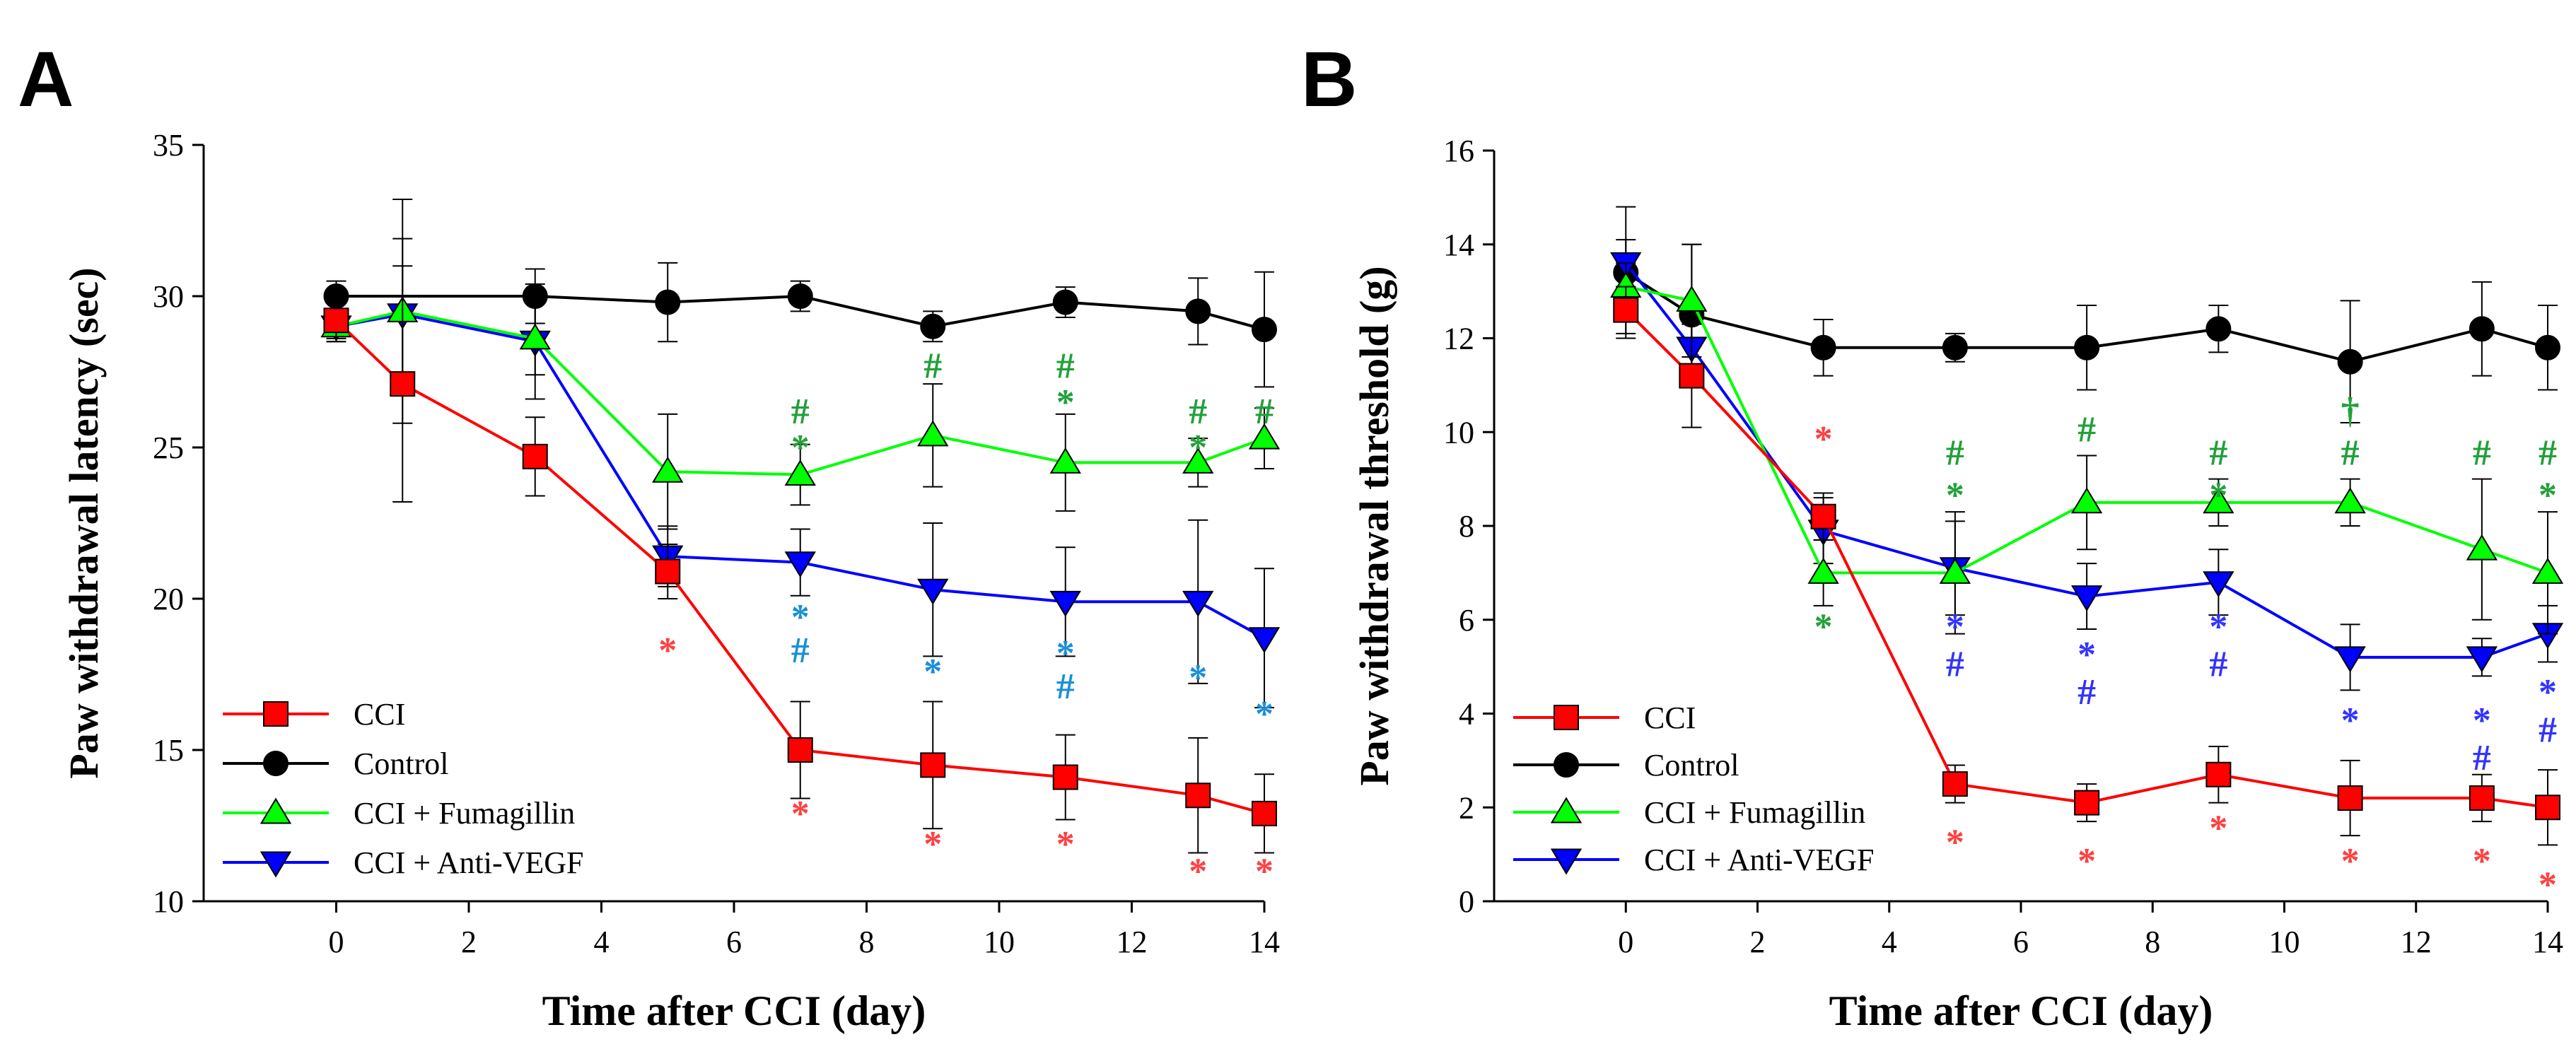 The image size is (2576, 1049). Describe the element at coordinates (1458, 339) in the screenshot. I see `y-tick-label: 12` at that location.